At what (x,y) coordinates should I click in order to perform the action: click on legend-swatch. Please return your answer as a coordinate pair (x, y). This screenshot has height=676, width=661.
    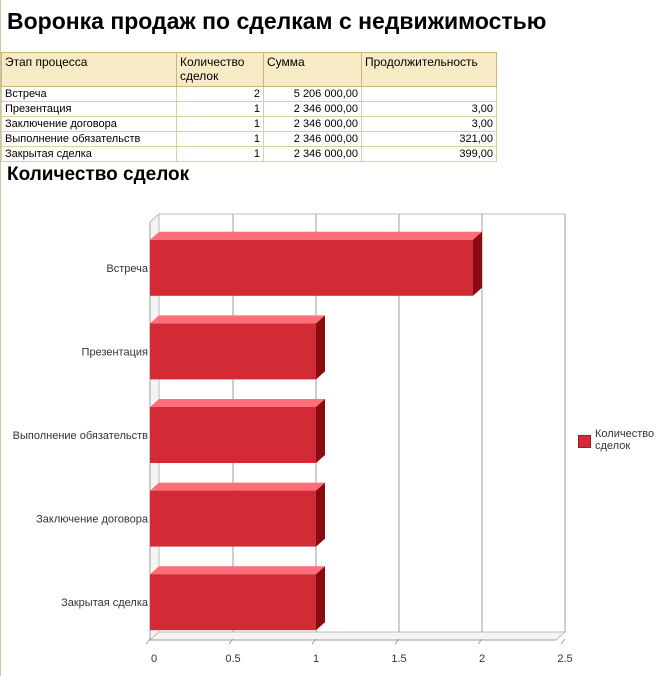
    Looking at the image, I should click on (584, 441).